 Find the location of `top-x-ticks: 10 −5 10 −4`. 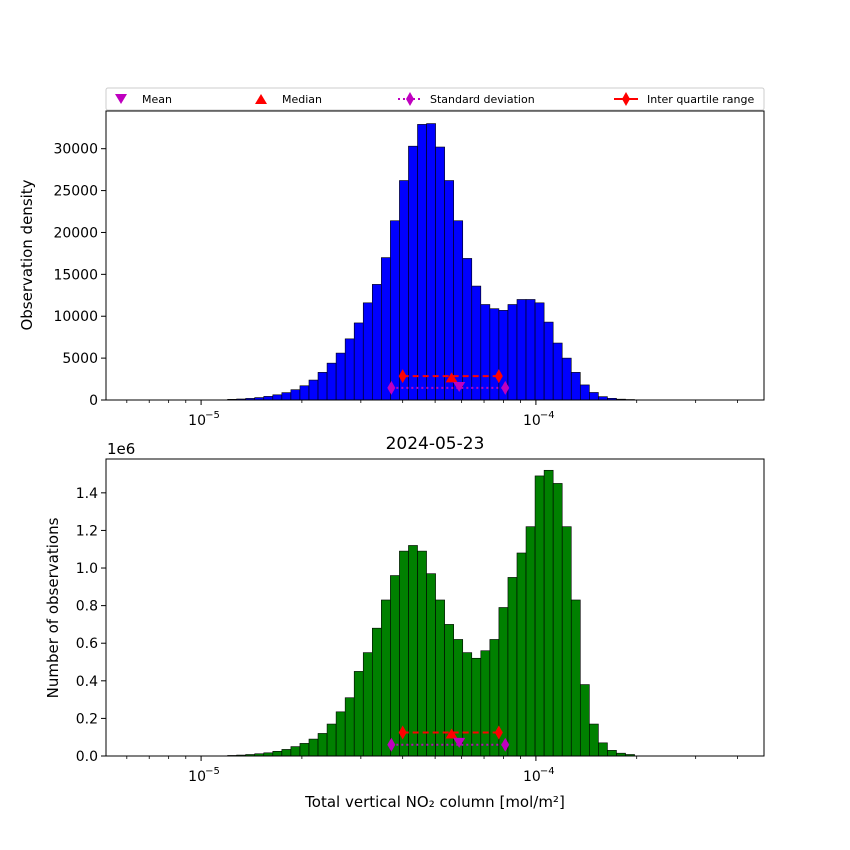

top-x-ticks: 10 −5 10 −4 is located at coordinates (432, 414).